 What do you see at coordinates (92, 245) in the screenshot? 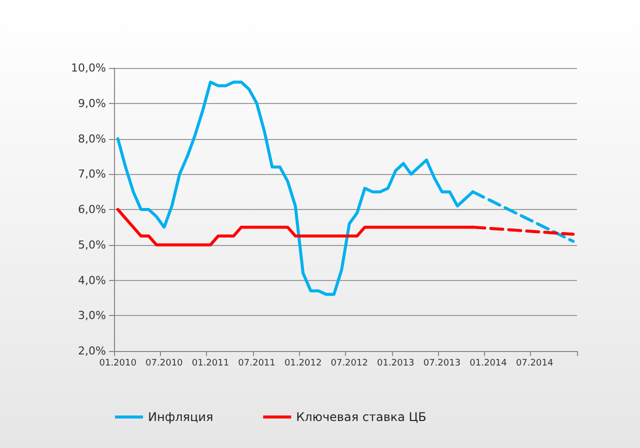
I see `y-tick-label: 5,0%` at bounding box center [92, 245].